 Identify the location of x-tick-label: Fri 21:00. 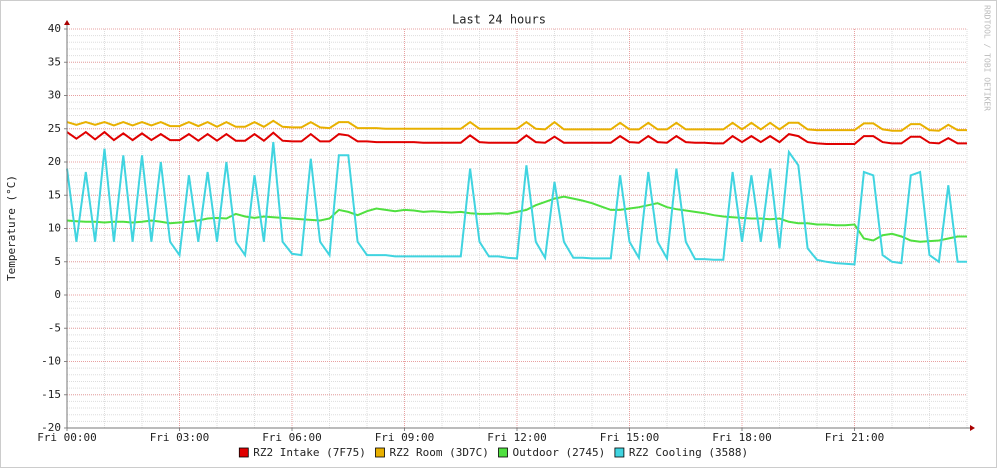
(855, 437).